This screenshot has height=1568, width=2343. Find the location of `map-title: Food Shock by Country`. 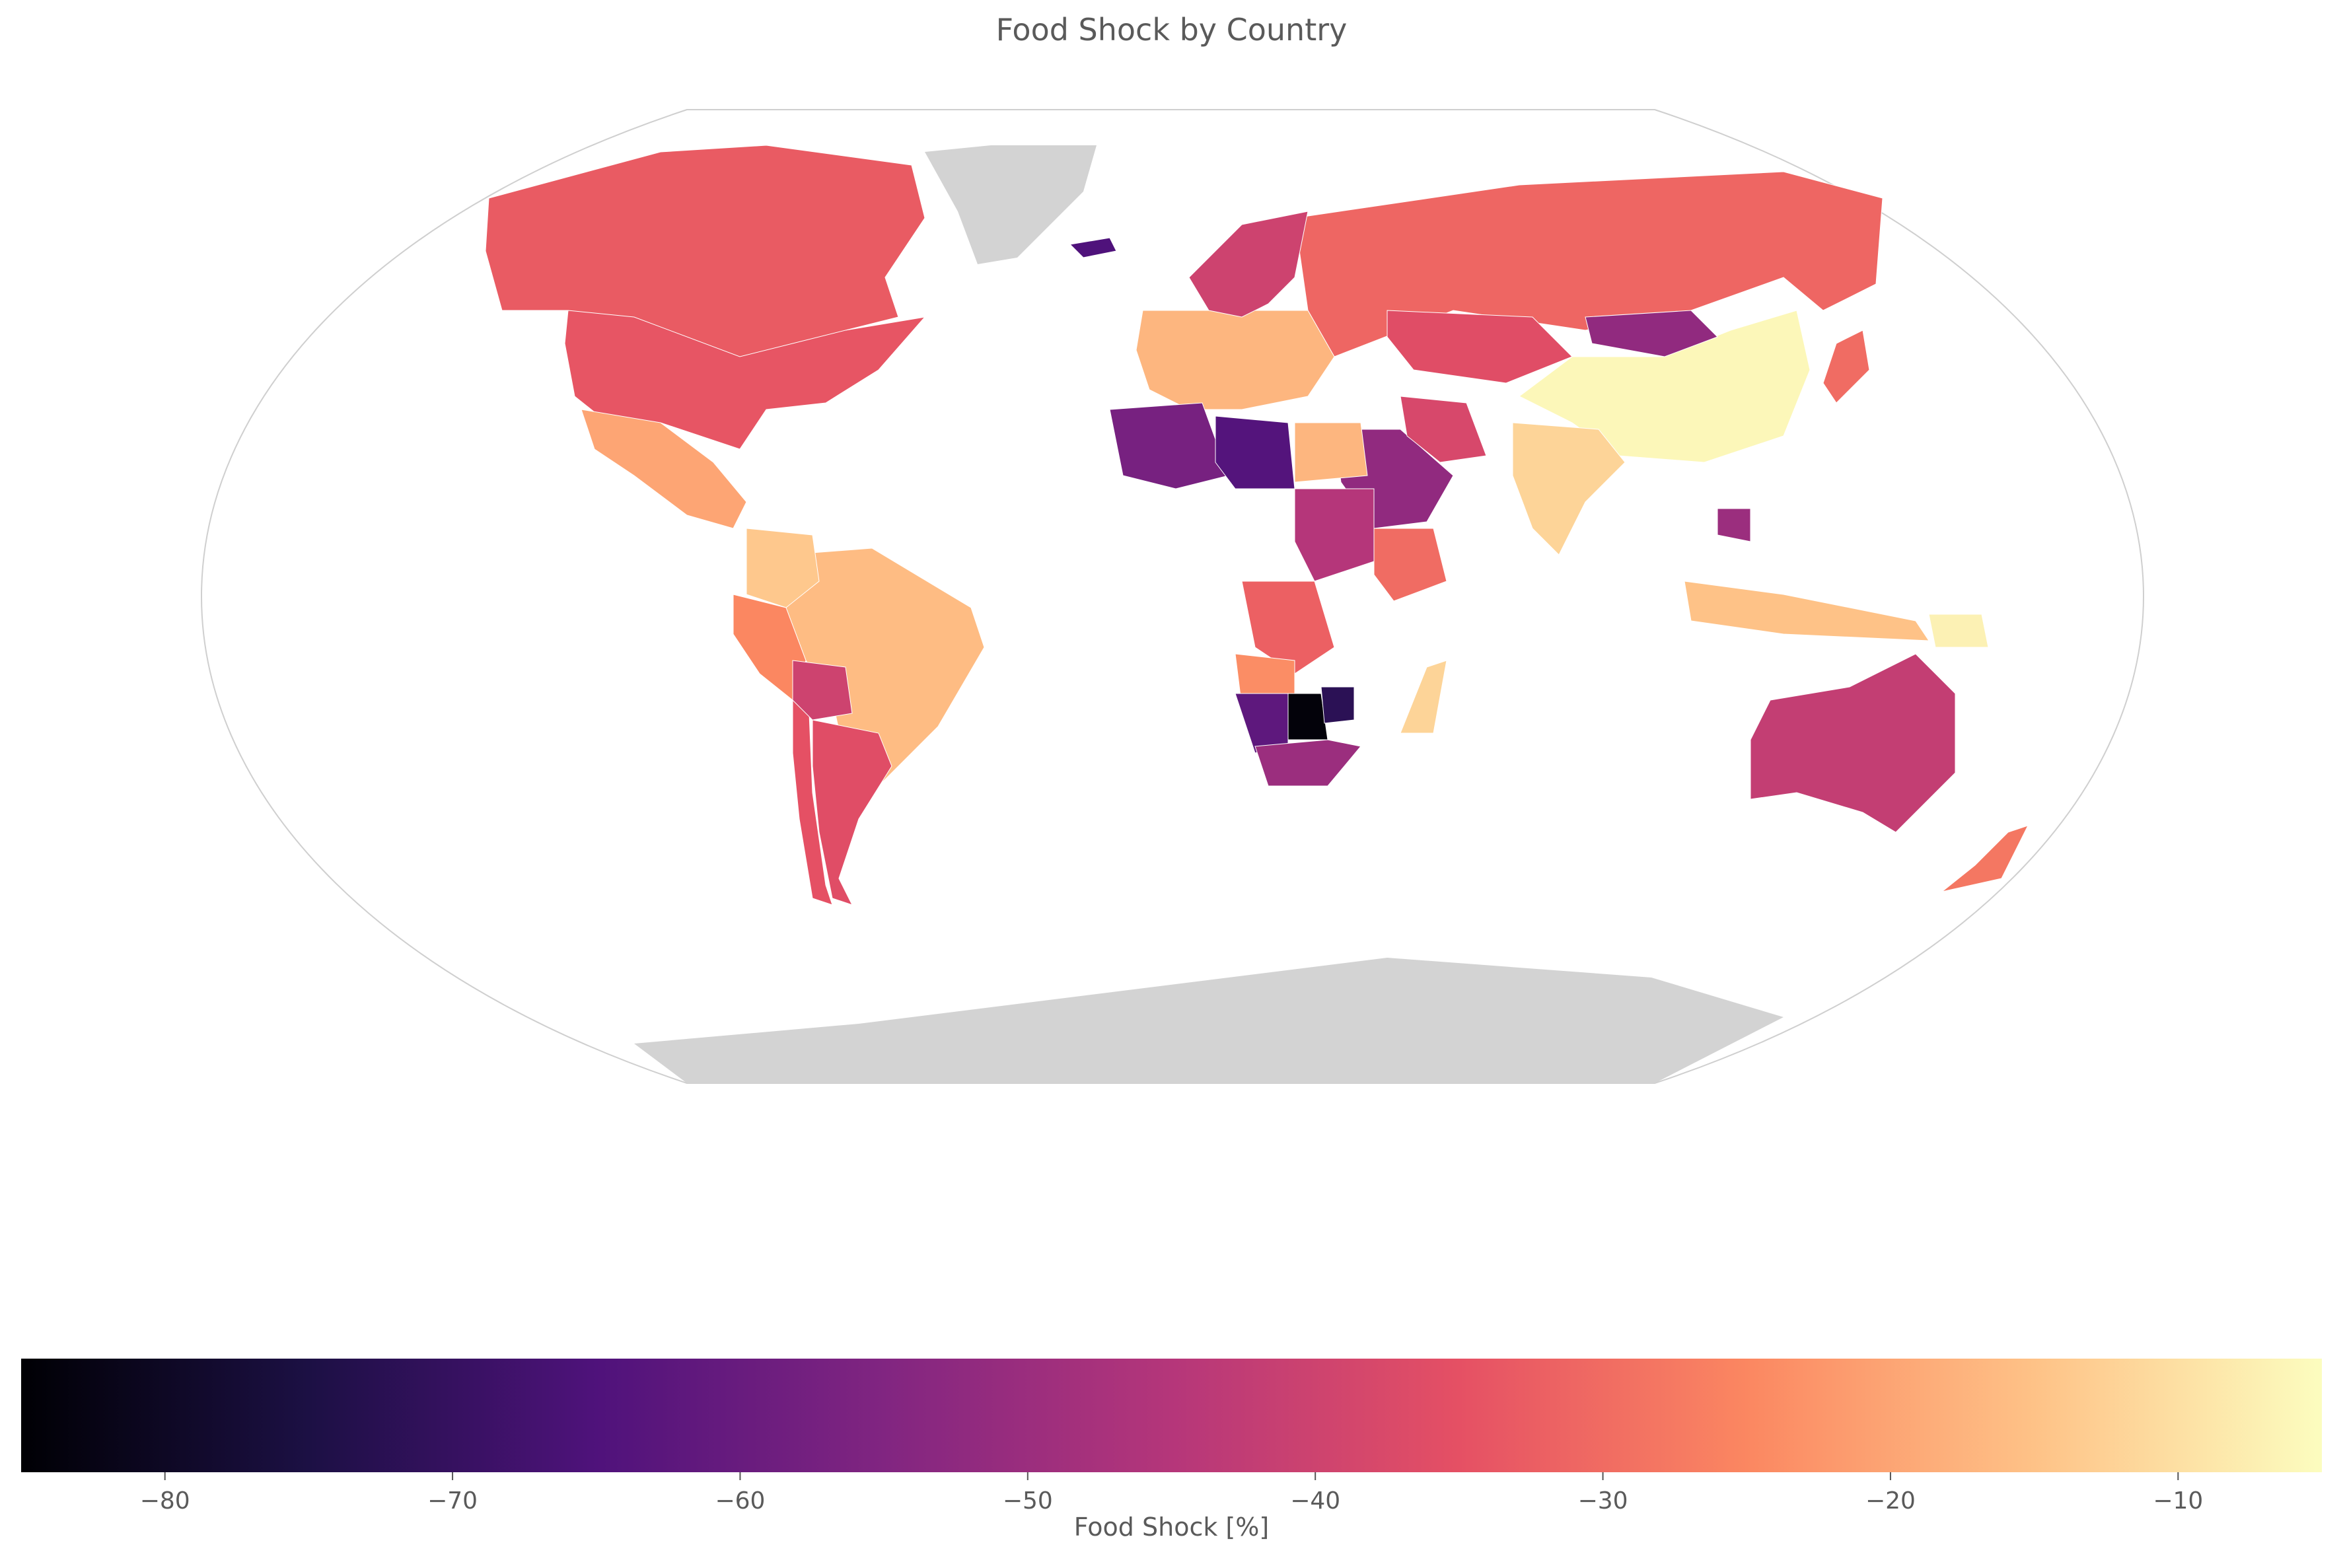

map-title: Food Shock by Country is located at coordinates (1171, 30).